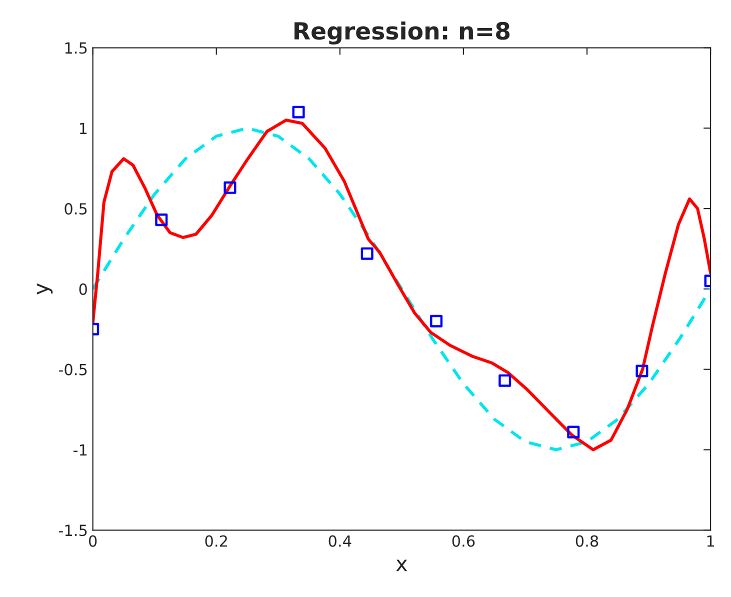 Image resolution: width=731 pixels, height=597 pixels. Describe the element at coordinates (463, 541) in the screenshot. I see `x-tick-label: 0.6` at that location.